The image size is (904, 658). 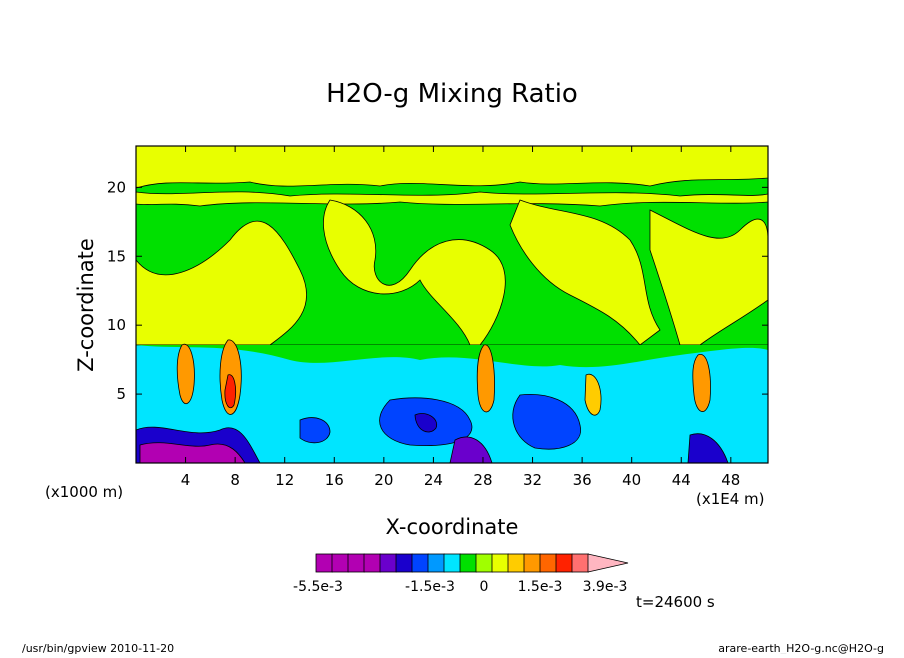 I want to click on x-tick-label: 32, so click(x=532, y=480).